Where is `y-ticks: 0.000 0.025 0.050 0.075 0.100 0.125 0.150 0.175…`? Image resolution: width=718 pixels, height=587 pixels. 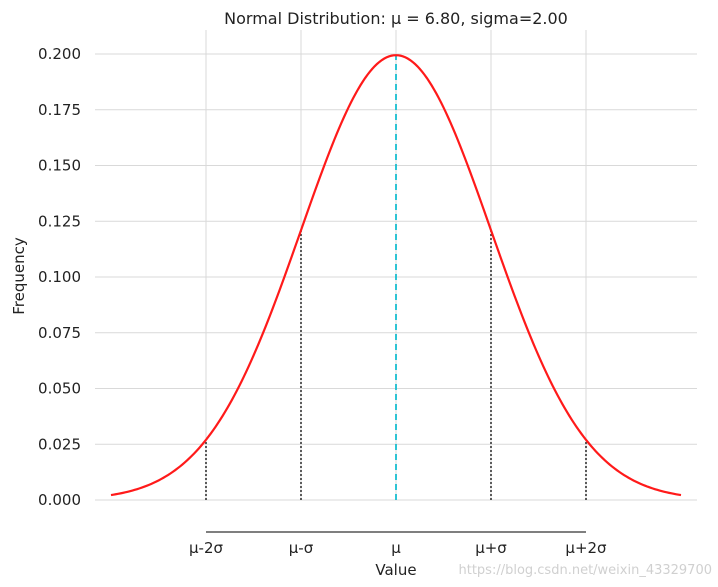
y-ticks: 0.000 0.025 0.050 0.075 0.100 0.125 0.150 0.175… is located at coordinates (59, 277).